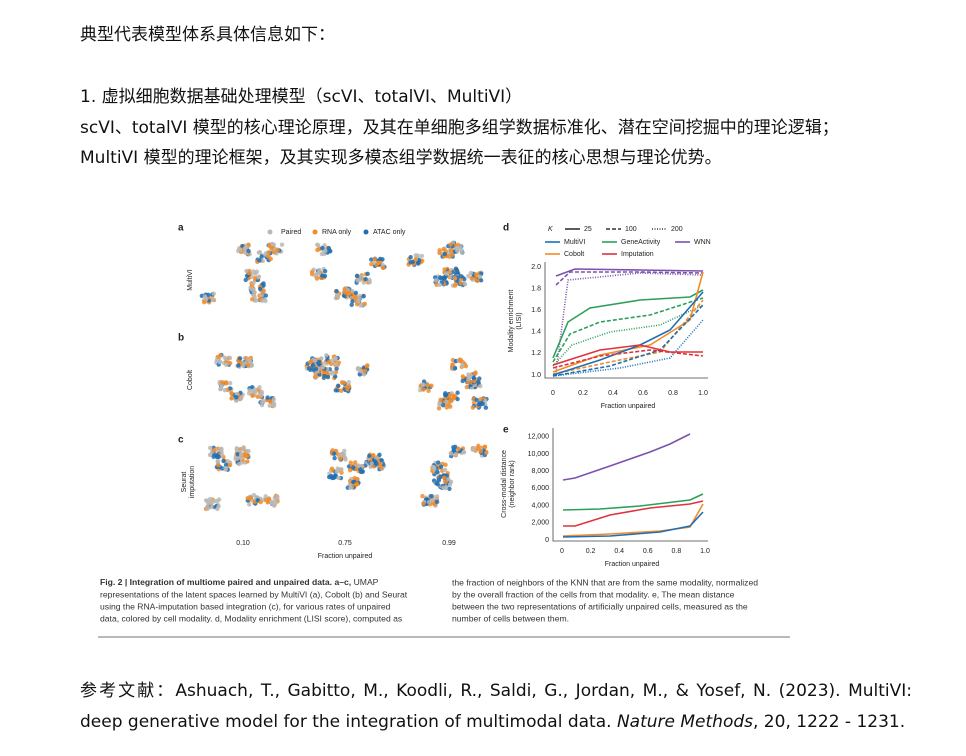  What do you see at coordinates (540, 523) in the screenshot?
I see `figure-text: 2,000` at bounding box center [540, 523].